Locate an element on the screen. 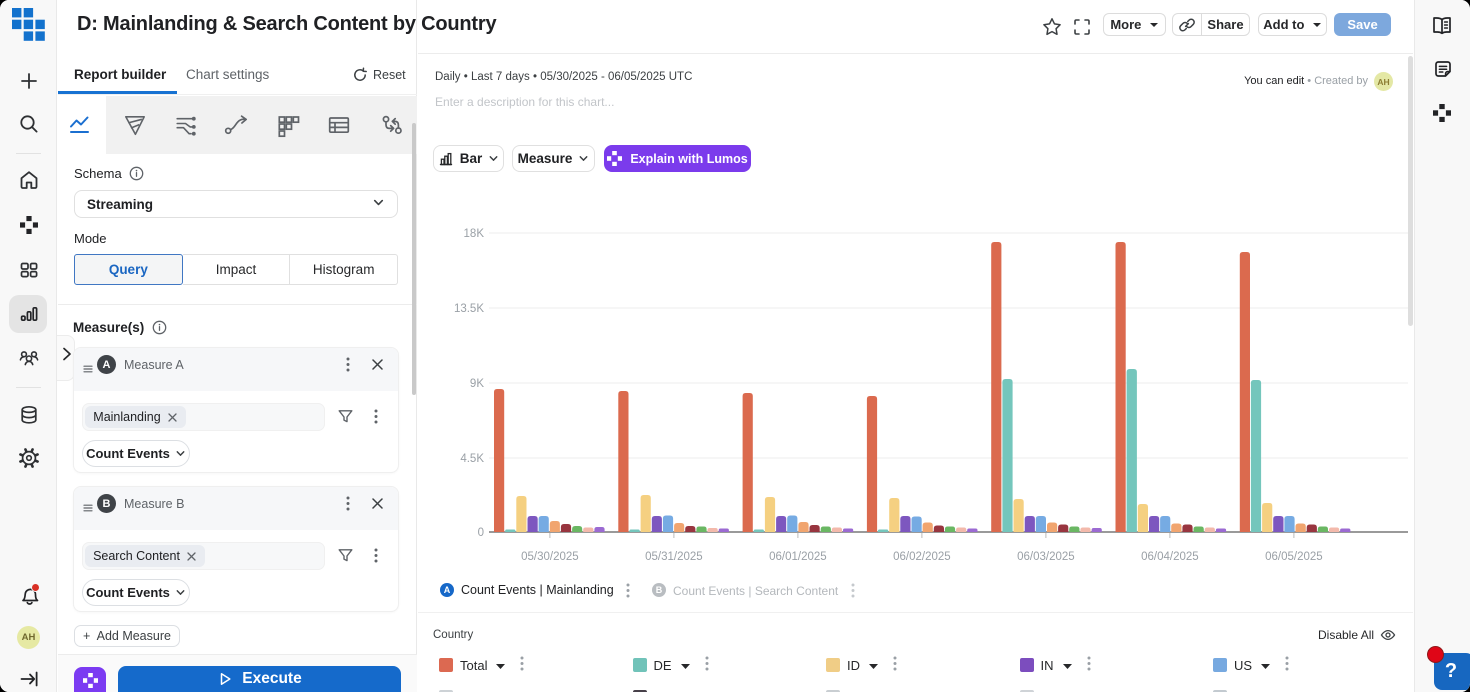  svg-text: 4.5K is located at coordinates (472, 459).